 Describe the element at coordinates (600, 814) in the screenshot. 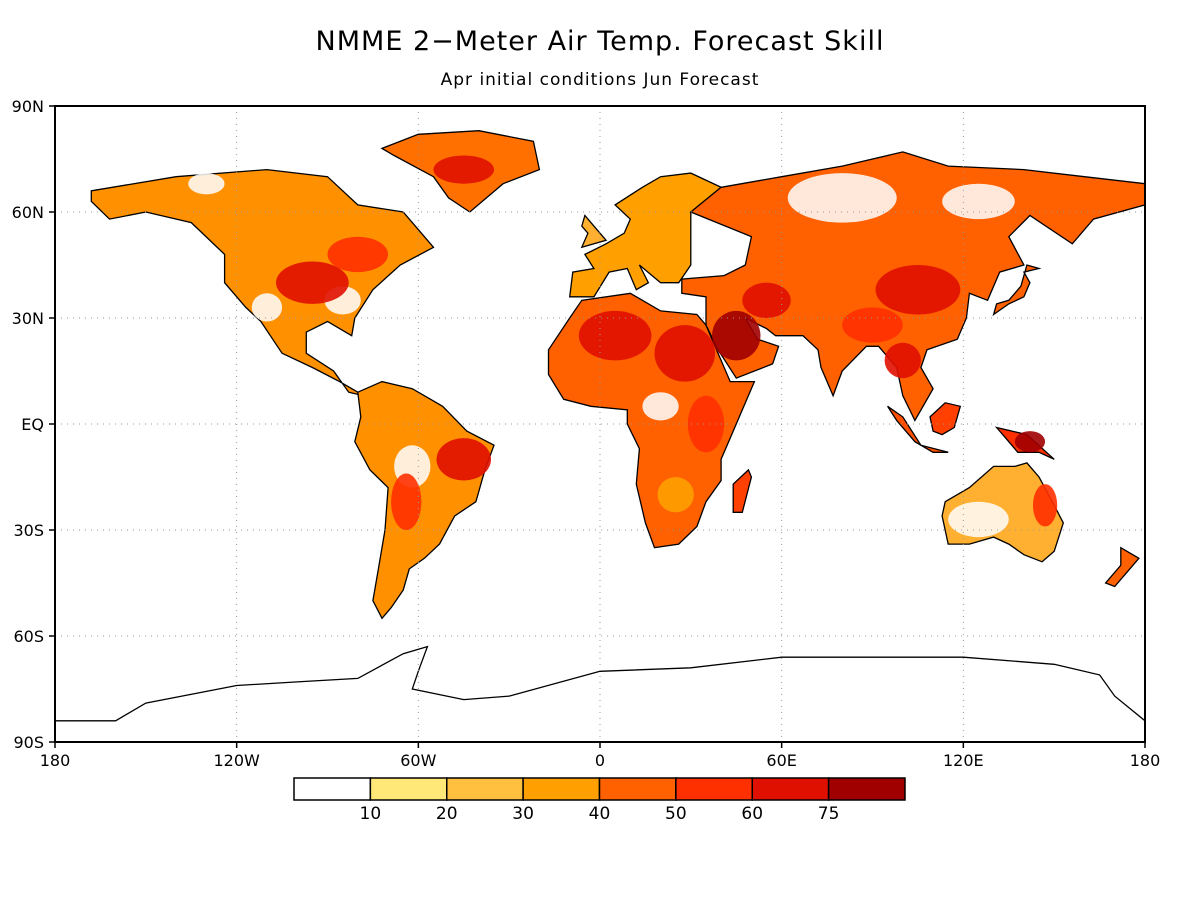

I see `colorbar-label: 40` at that location.